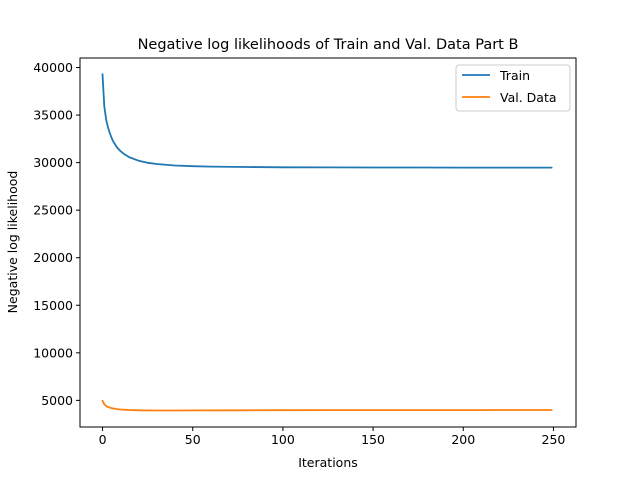  I want to click on y-tick-label: 15000, so click(53, 305).